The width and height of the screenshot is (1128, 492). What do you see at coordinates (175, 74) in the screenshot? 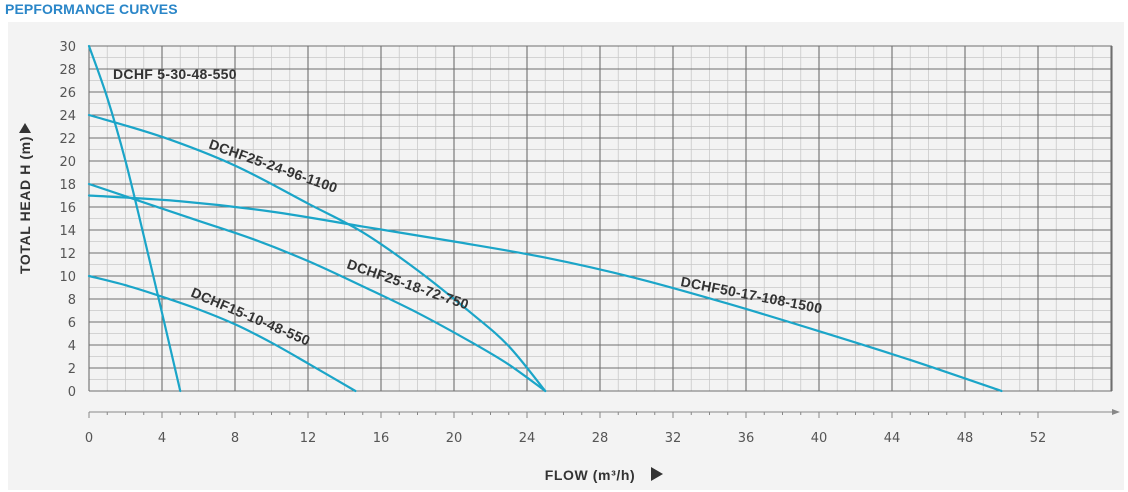
I see `curve-label: DCHF 5-30-48-550` at bounding box center [175, 74].